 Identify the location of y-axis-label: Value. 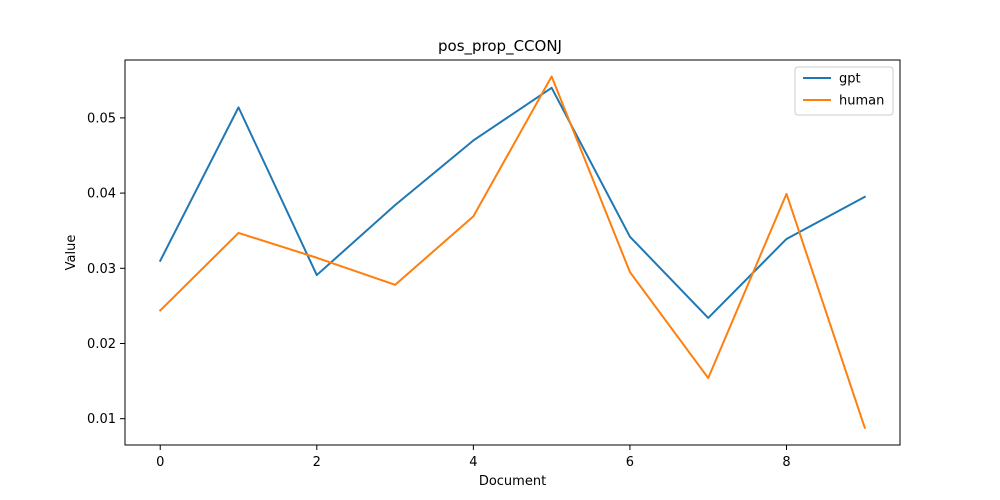
(71, 253).